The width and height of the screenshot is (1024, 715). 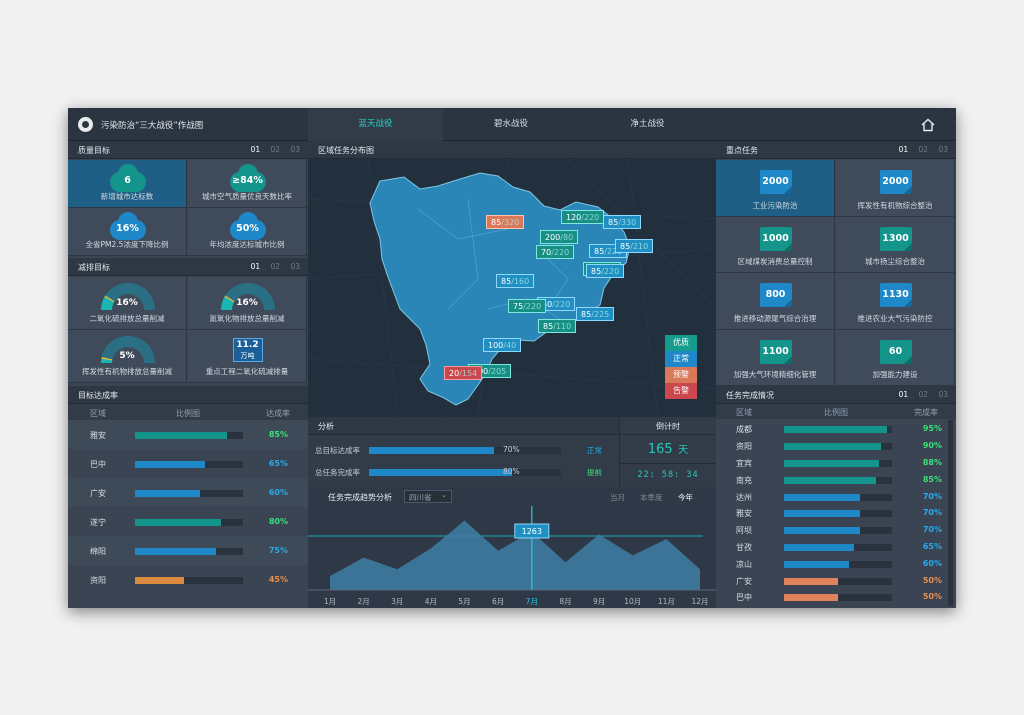 What do you see at coordinates (617, 497) in the screenshot?
I see `period-month: 当月` at bounding box center [617, 497].